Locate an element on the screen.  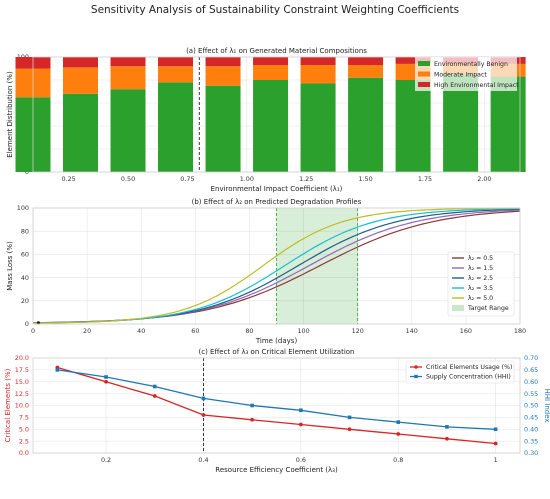
series-line-c is located at coordinates (276, 399).